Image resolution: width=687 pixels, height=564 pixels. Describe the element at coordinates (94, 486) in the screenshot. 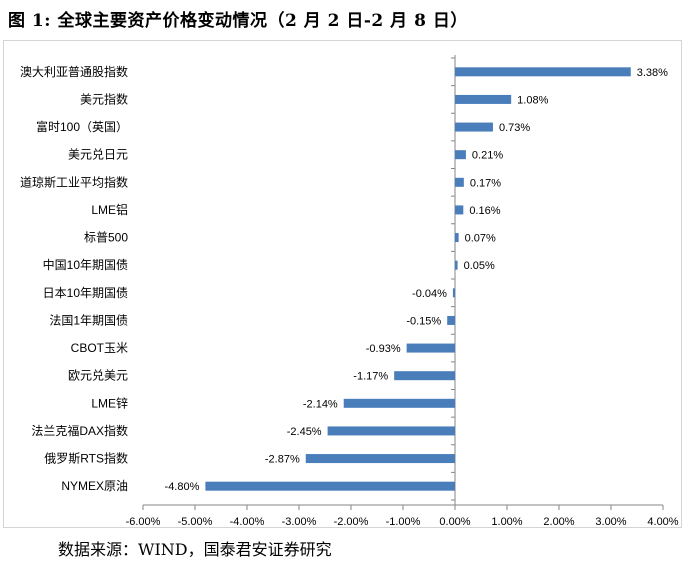

I see `category-label: NYMEX原油` at that location.